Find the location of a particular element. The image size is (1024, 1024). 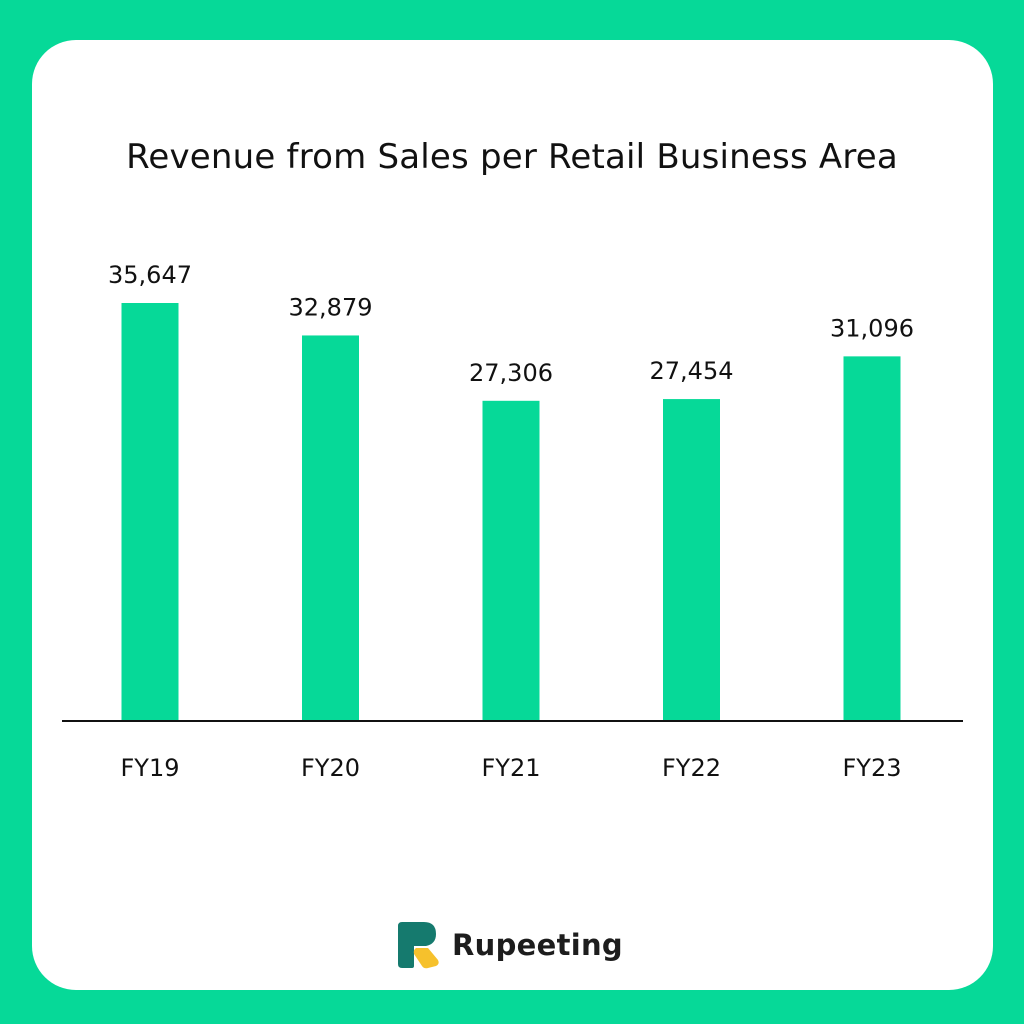

tick-label-fy20: FY20 is located at coordinates (330, 768).